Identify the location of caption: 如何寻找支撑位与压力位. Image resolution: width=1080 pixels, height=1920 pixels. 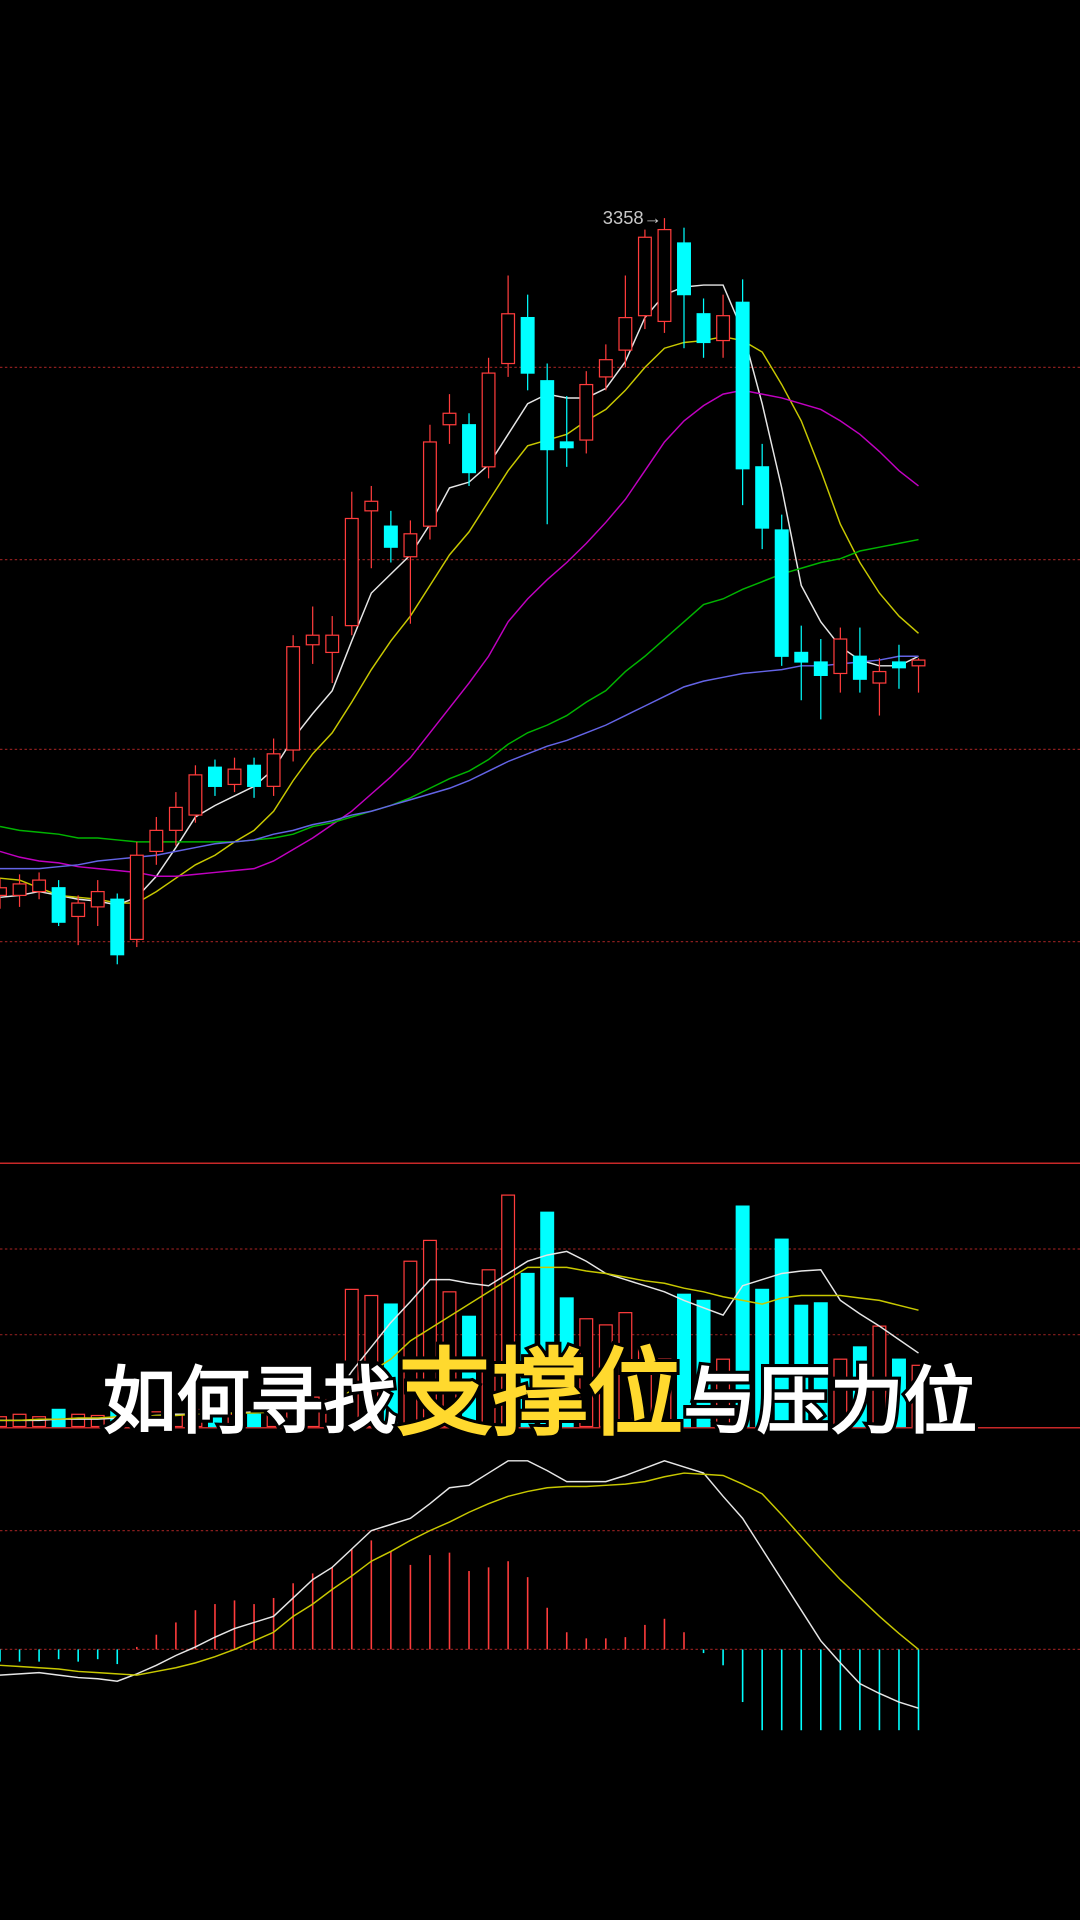
(540, 1394).